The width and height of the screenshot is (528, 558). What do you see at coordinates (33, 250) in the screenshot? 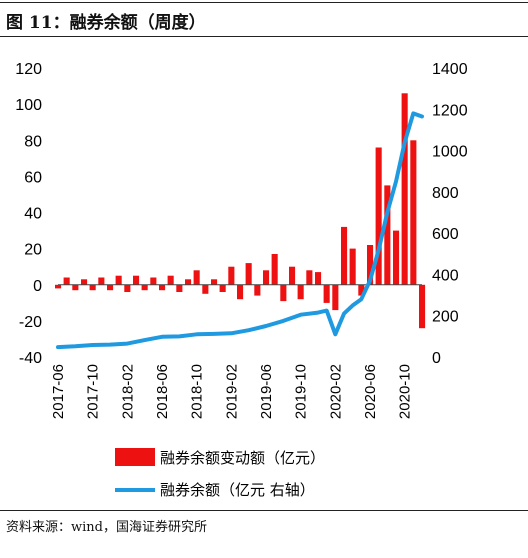
I see `left-tick-label: 20` at bounding box center [33, 250].